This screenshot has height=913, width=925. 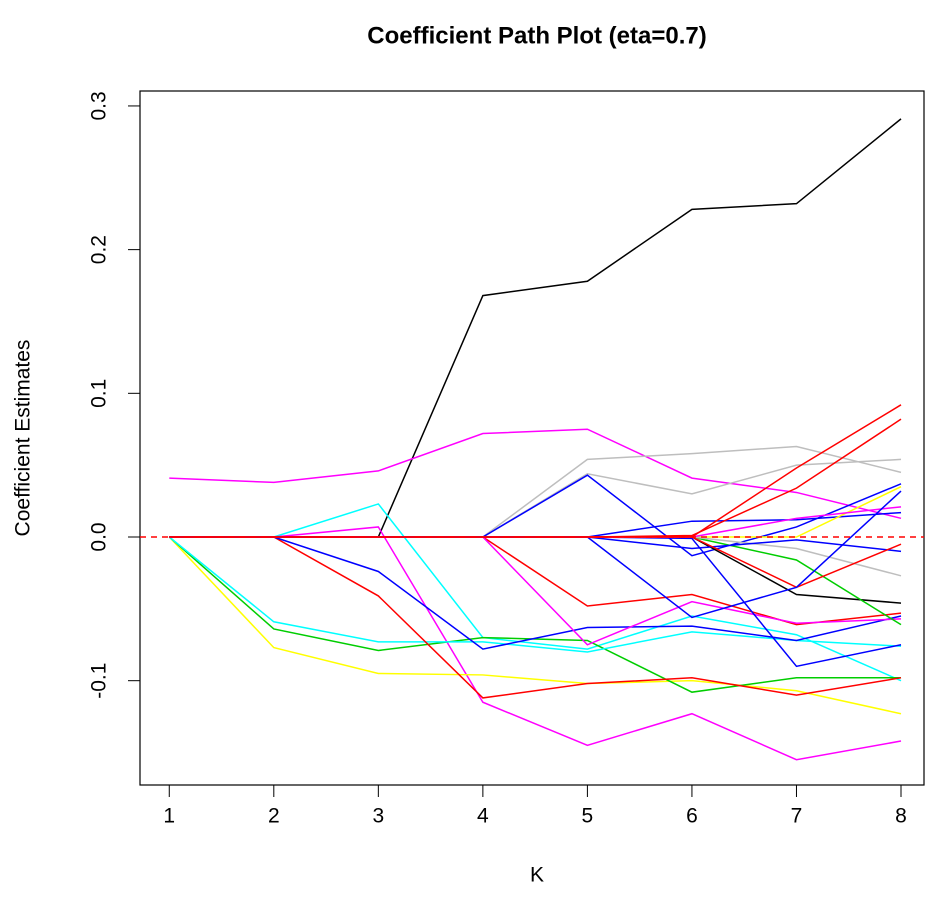 What do you see at coordinates (99, 105) in the screenshot?
I see `y-tick-label: 0.3` at bounding box center [99, 105].